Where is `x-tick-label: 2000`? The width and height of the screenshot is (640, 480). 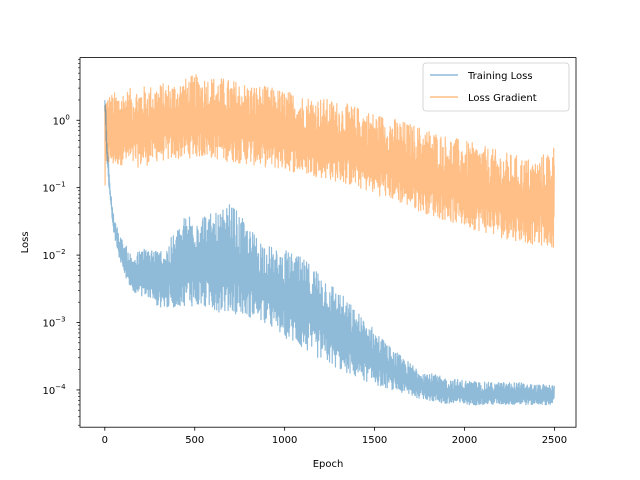
x-tick-label: 2000 is located at coordinates (464, 440).